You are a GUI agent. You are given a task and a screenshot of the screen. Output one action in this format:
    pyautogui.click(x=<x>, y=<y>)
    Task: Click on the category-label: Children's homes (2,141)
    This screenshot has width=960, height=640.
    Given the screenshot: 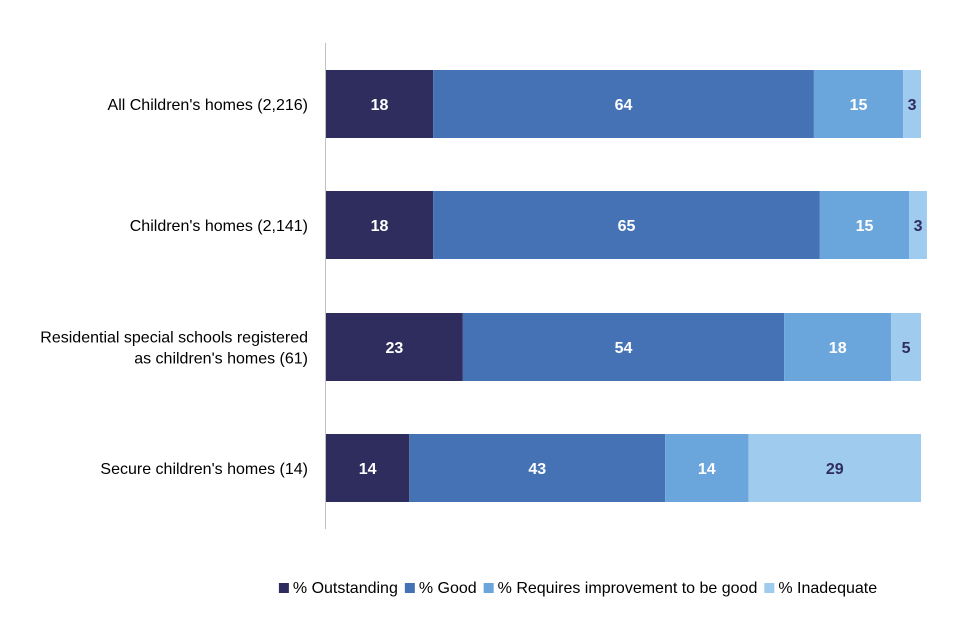 What is the action you would take?
    pyautogui.click(x=219, y=226)
    